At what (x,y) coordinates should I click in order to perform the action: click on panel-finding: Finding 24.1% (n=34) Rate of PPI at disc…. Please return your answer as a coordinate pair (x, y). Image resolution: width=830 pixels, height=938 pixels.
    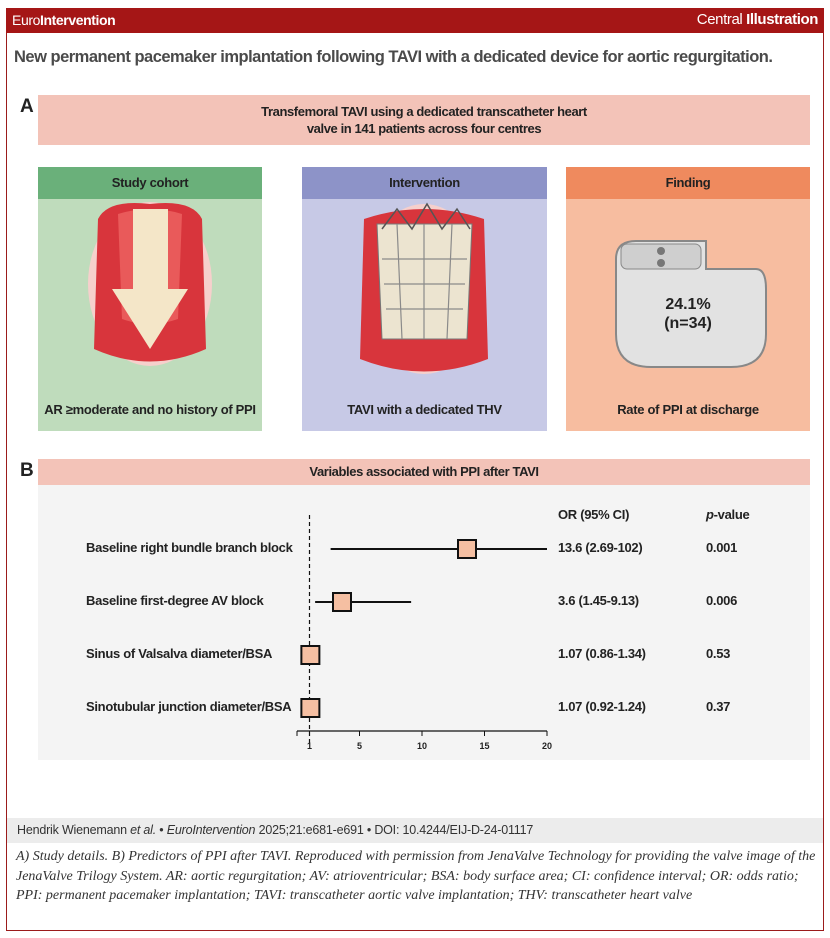
    Looking at the image, I should click on (688, 299).